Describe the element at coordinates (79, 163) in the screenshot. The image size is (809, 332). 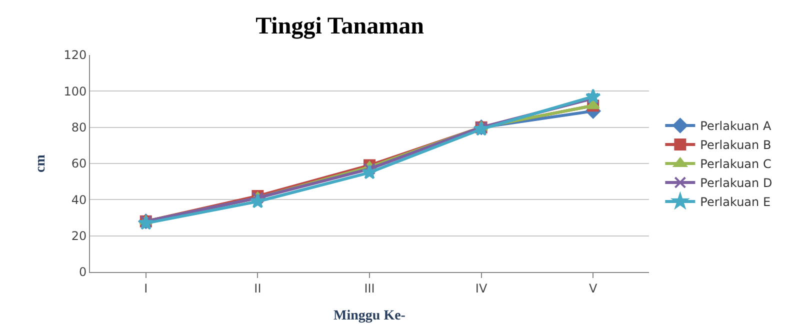
I see `y-tick-label: 60` at that location.